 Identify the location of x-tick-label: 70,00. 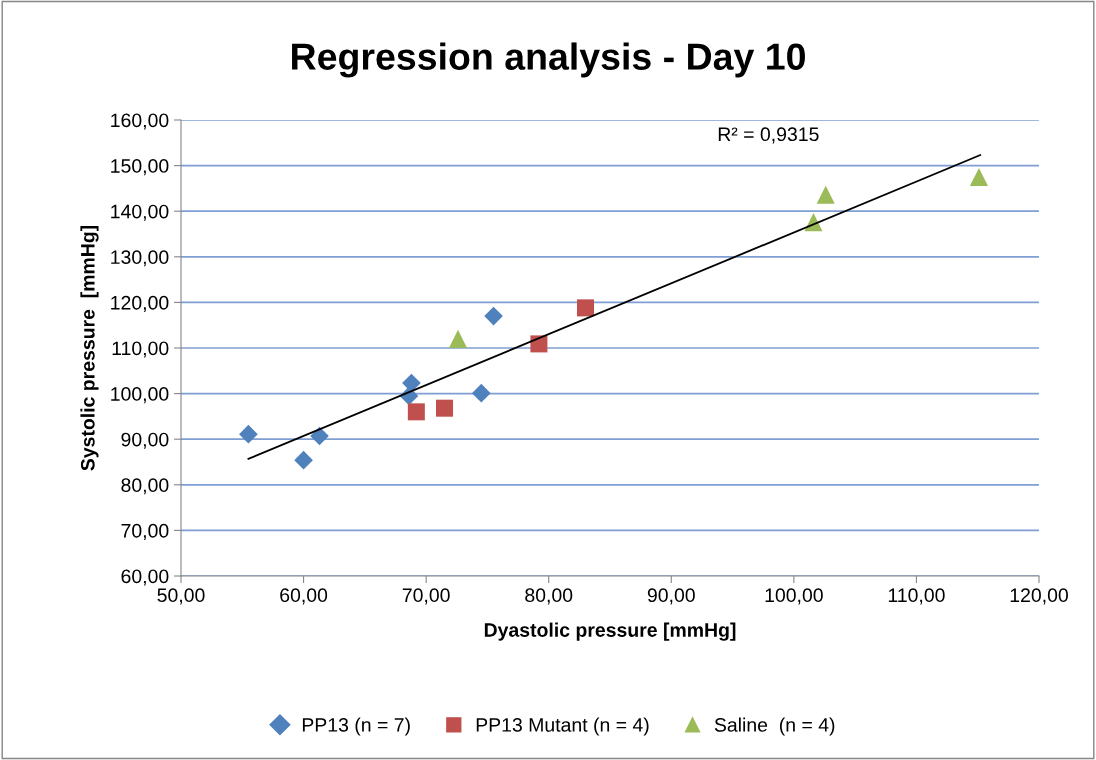
(426, 596).